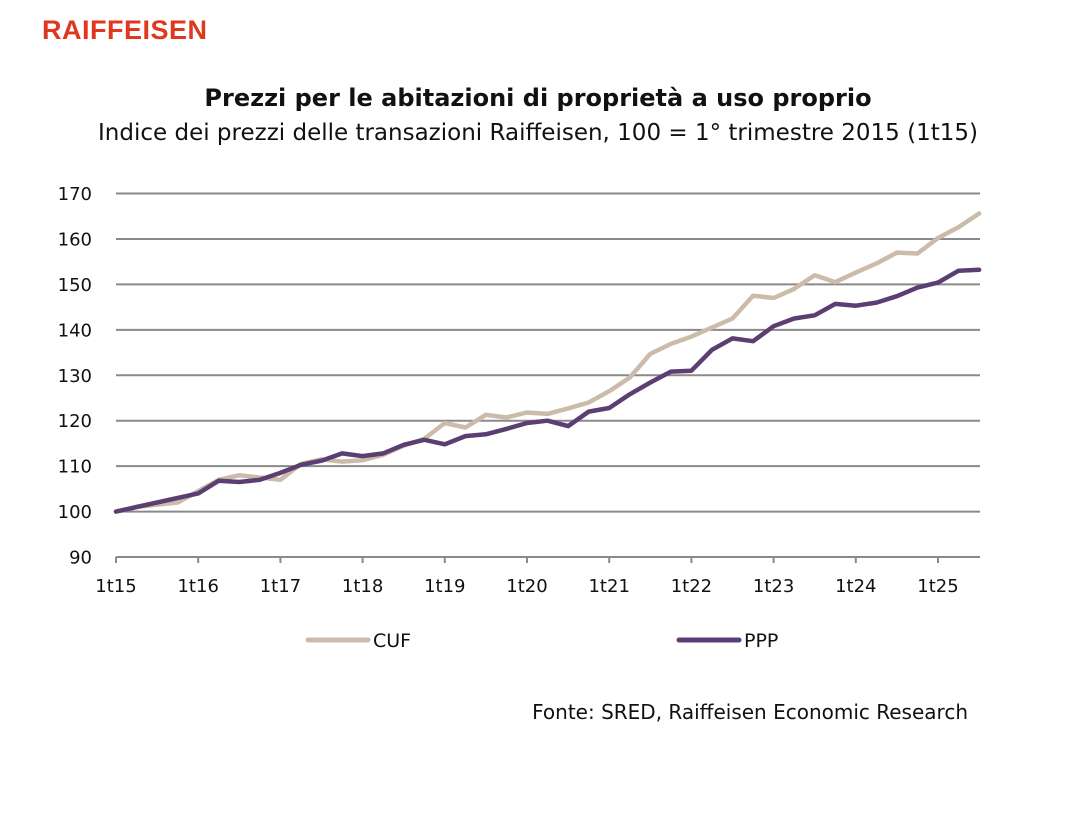 This screenshot has width=1076, height=818. I want to click on y-tick-label: 160, so click(75, 239).